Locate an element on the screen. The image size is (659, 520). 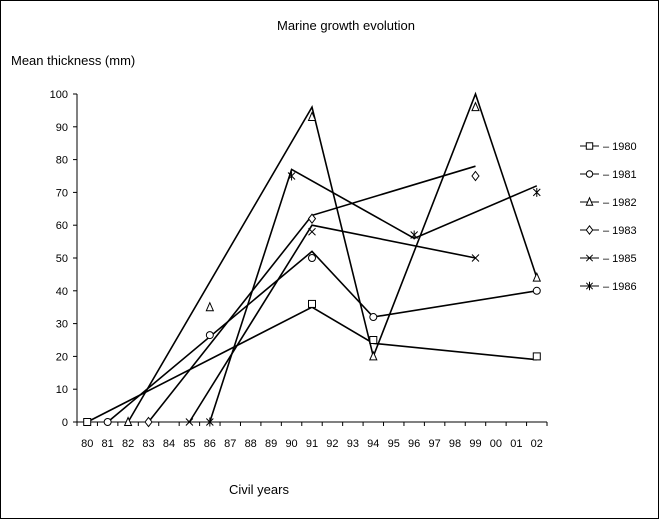
legend-item-1986: – 1986 is located at coordinates (608, 287).